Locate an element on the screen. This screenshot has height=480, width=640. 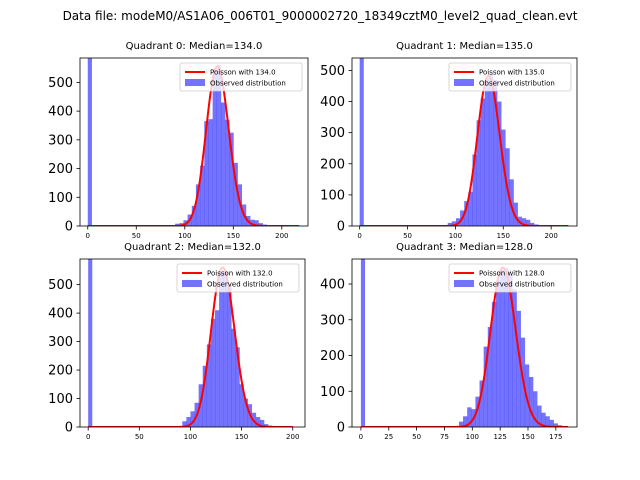
x-tick-label: 100 is located at coordinates (184, 236).